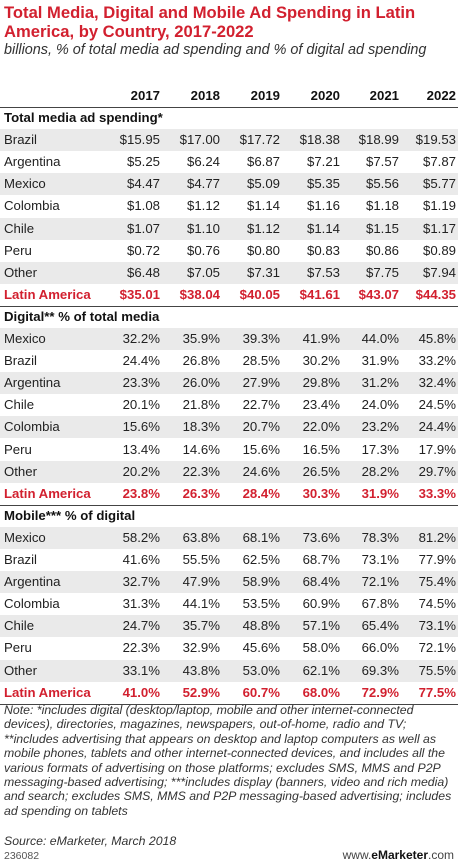  I want to click on brand-prefix: www., so click(357, 855).